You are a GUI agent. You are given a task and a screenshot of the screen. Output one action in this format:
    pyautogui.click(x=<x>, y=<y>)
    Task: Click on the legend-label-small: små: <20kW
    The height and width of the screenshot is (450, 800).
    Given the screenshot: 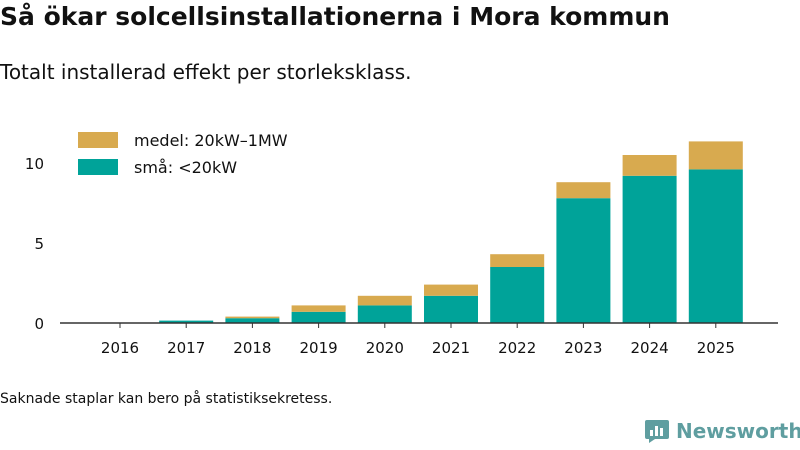 What is the action you would take?
    pyautogui.click(x=185, y=167)
    